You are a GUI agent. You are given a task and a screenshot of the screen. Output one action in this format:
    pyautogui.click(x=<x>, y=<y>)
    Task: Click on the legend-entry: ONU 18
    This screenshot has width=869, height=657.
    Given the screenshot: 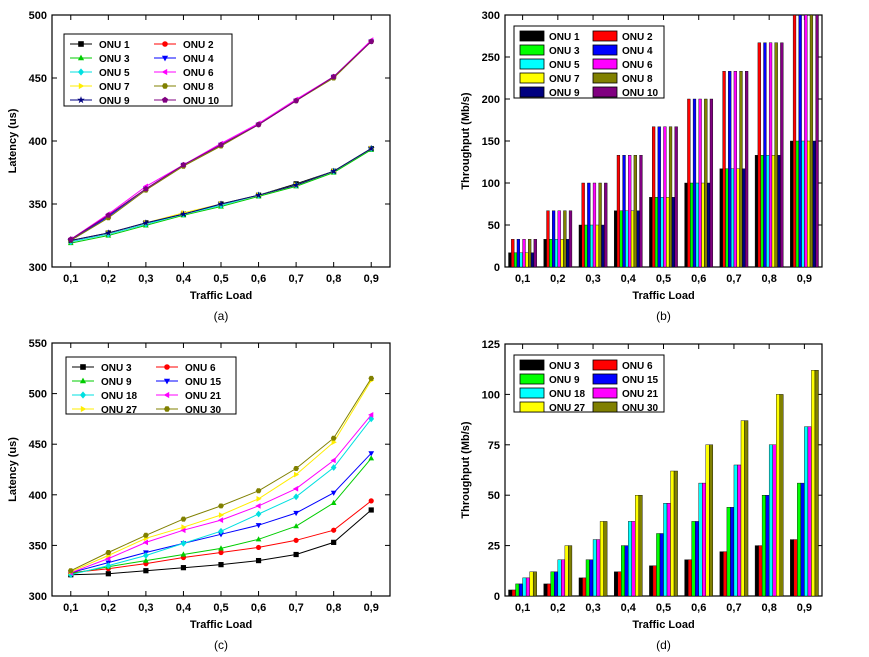 What is the action you would take?
    pyautogui.click(x=119, y=396)
    